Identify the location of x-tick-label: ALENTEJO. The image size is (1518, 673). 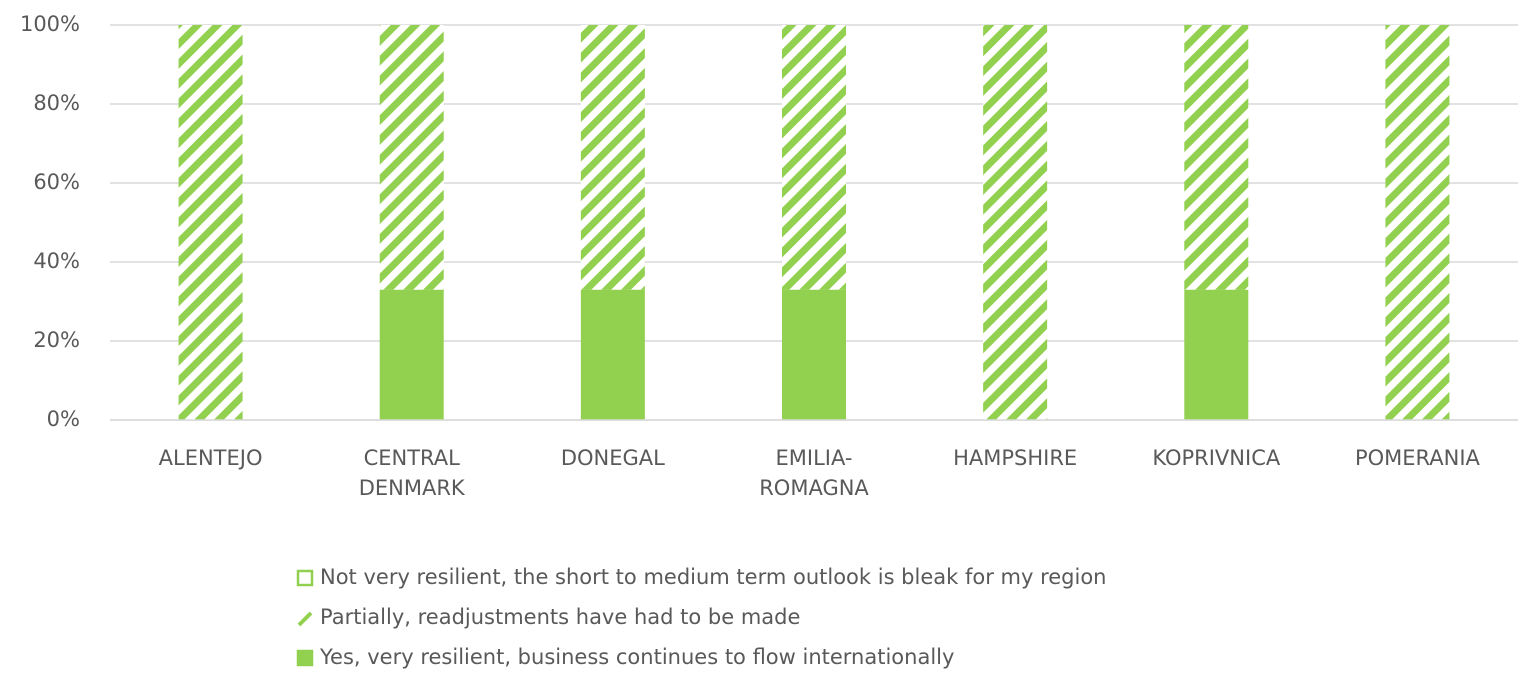
(210, 458).